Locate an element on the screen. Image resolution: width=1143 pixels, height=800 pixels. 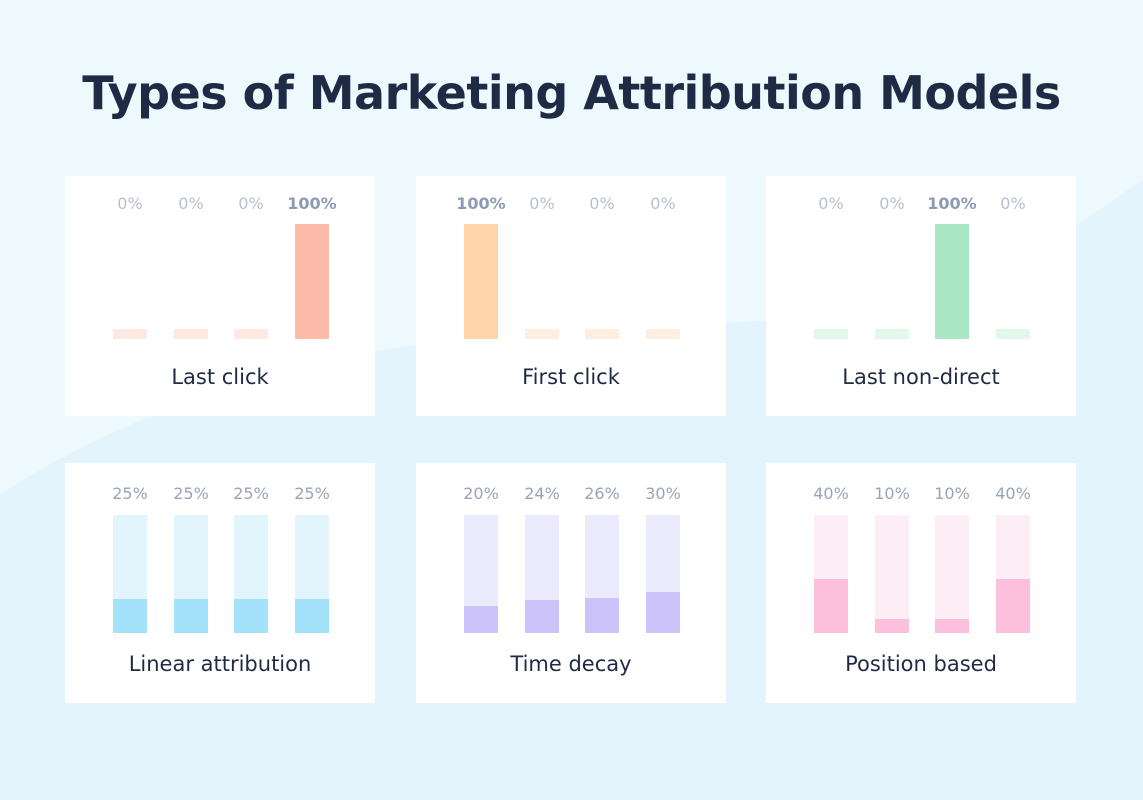
chart-title: First click is located at coordinates (571, 377).